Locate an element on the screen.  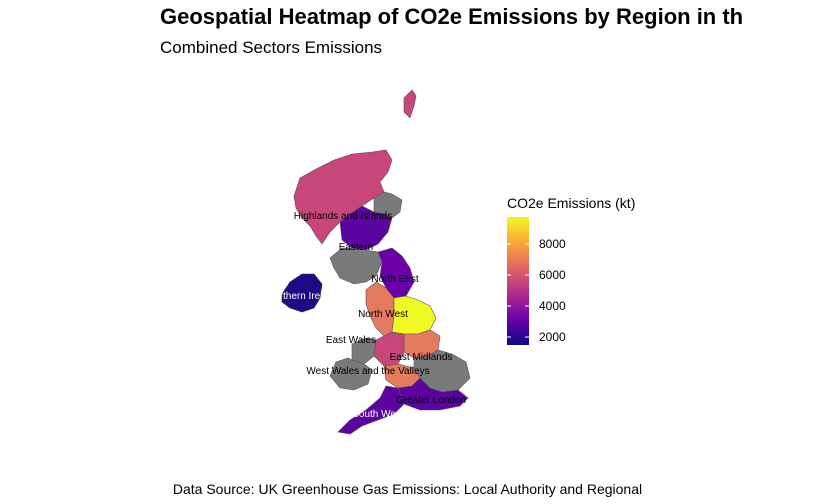
color-legend: CO2e Emissions (kt) 8000 6000 4000 2000 is located at coordinates (571, 270).